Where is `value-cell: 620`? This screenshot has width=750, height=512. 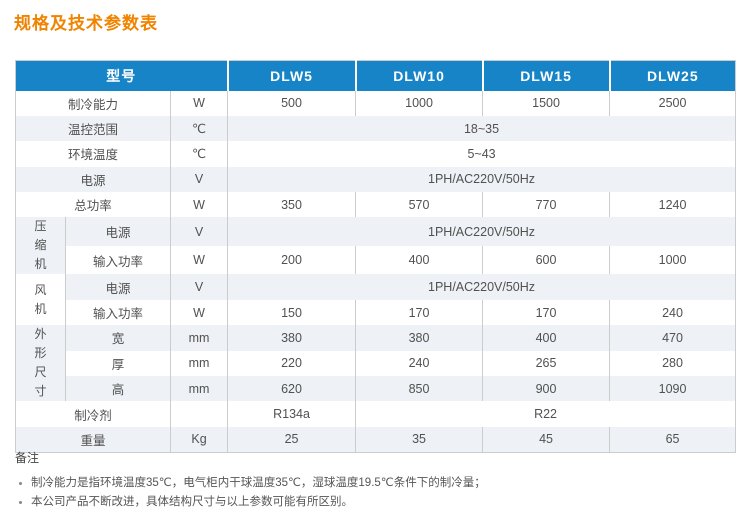
value-cell: 620 is located at coordinates (292, 389).